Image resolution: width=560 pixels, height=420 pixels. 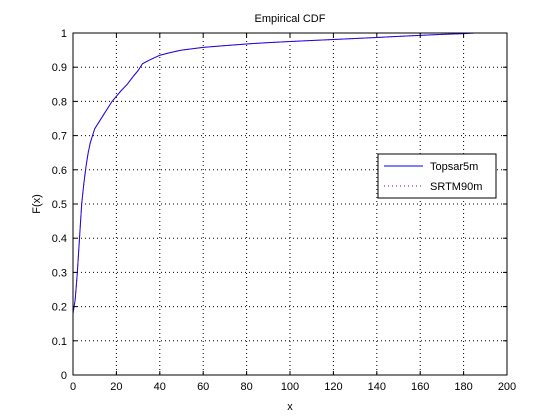 What do you see at coordinates (456, 187) in the screenshot?
I see `legend-label-srtm90m: SRTM90m` at bounding box center [456, 187].